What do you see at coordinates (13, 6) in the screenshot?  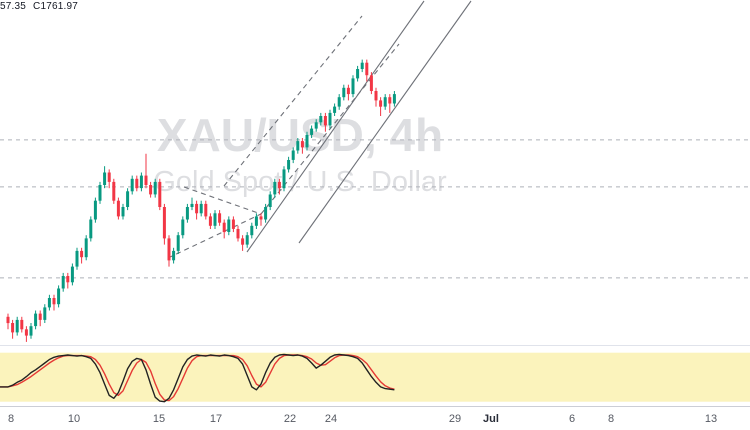 I see `ohlc-low-fragment: 57.35` at bounding box center [13, 6].